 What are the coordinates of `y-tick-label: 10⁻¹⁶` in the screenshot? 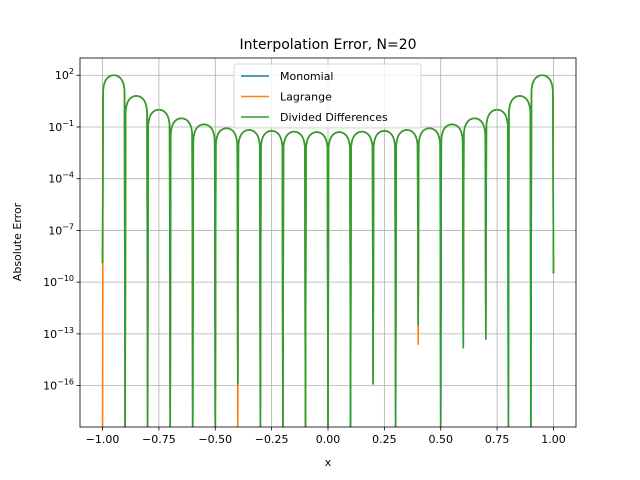 It's located at (58, 385).